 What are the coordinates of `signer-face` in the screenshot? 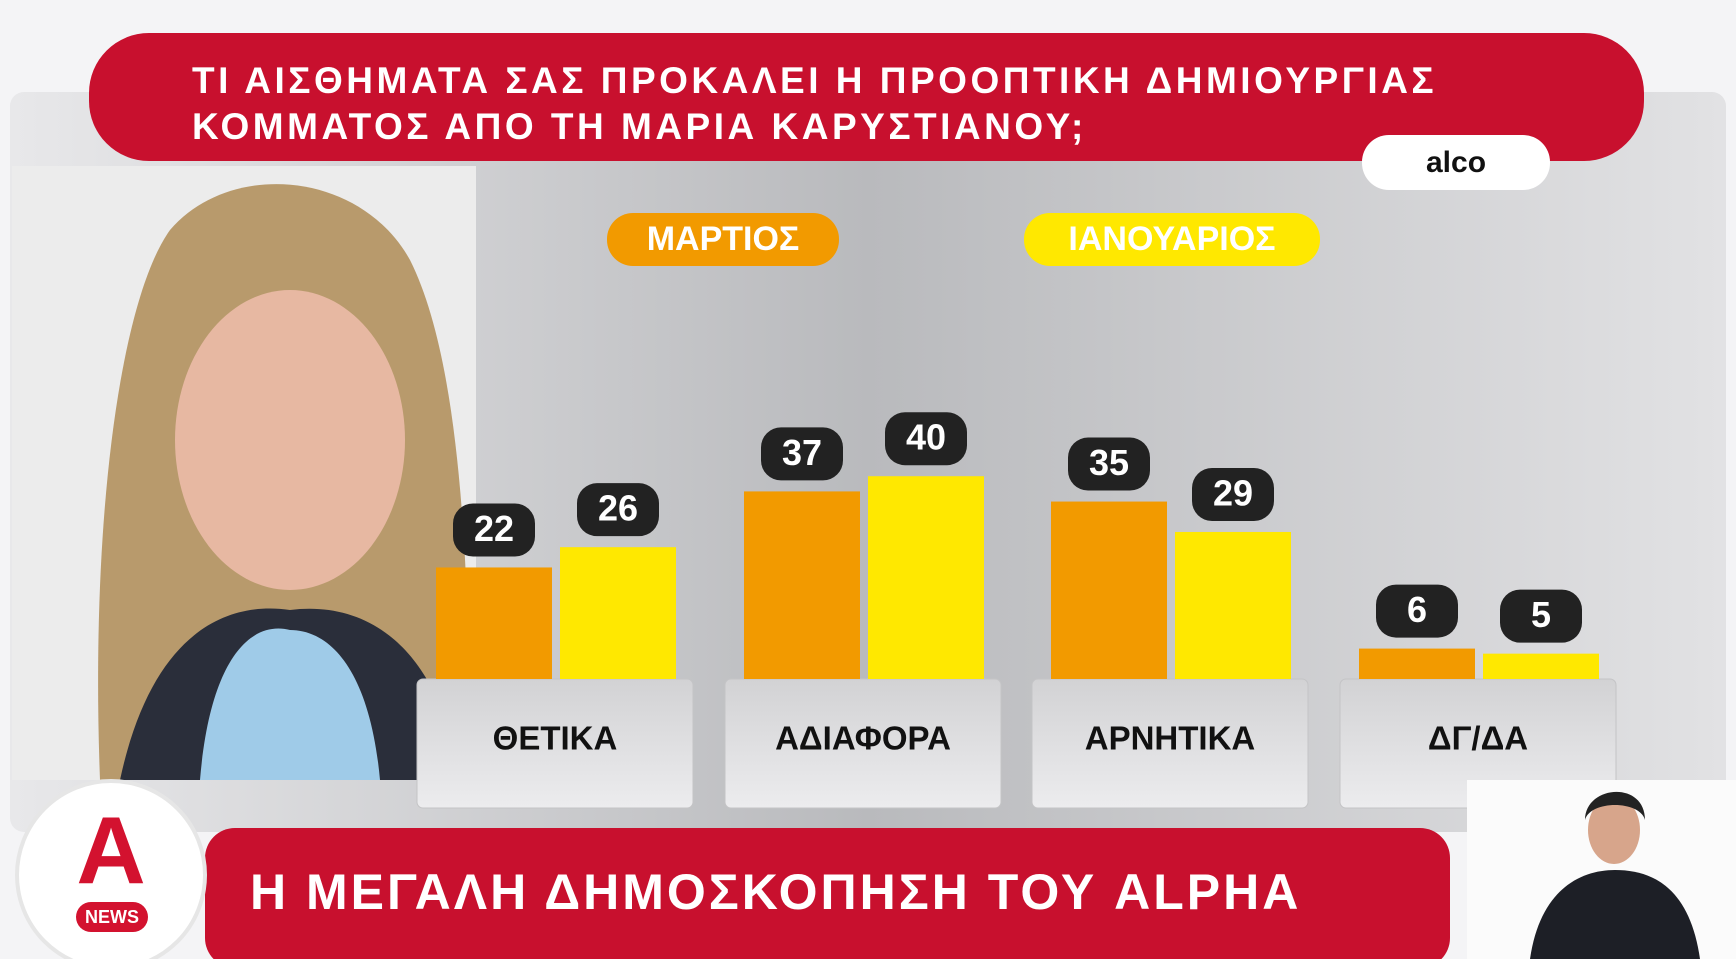 It's located at (1614, 830).